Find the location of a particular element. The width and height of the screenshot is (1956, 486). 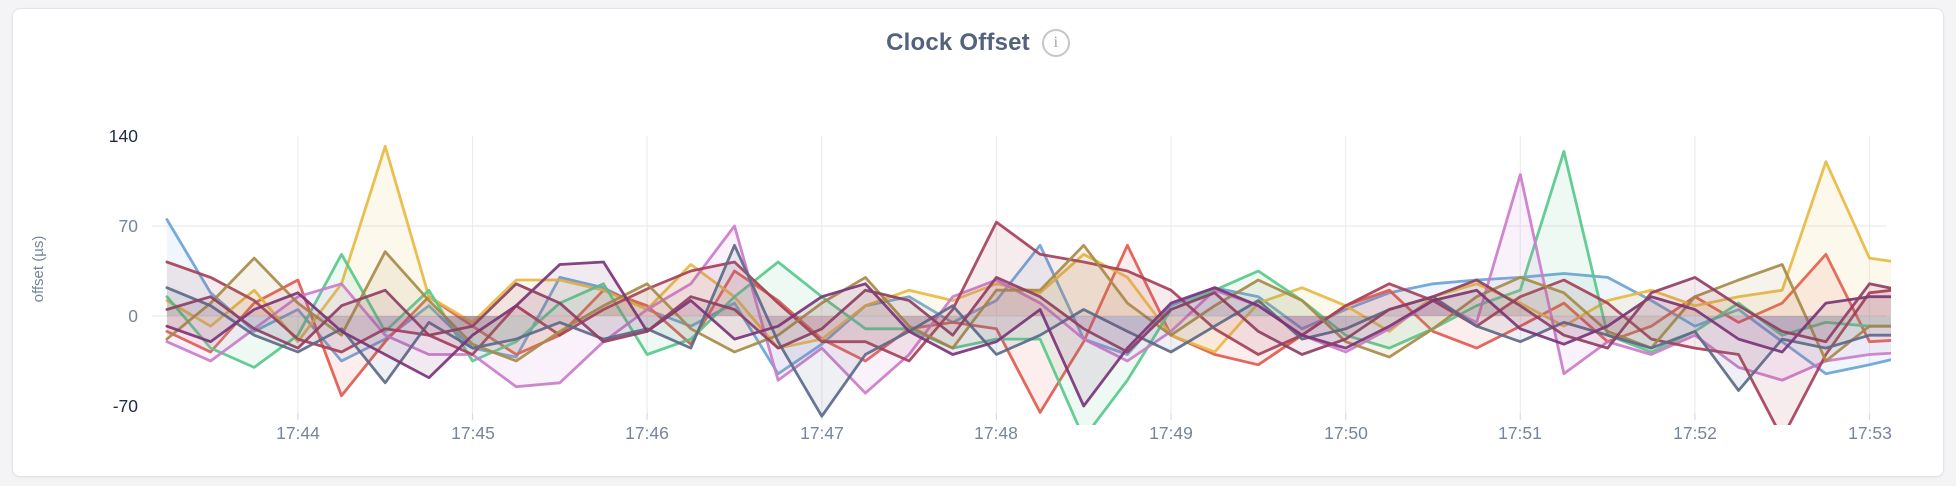

x-tick-label: 17:44 is located at coordinates (298, 433).